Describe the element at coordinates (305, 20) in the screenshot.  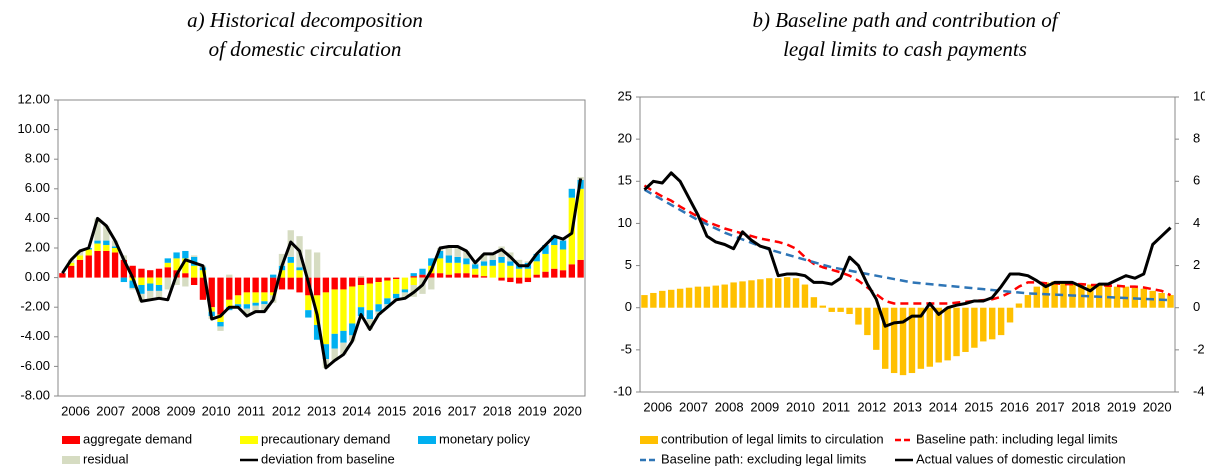
I see `chart-title: a) Historical decomposition` at that location.